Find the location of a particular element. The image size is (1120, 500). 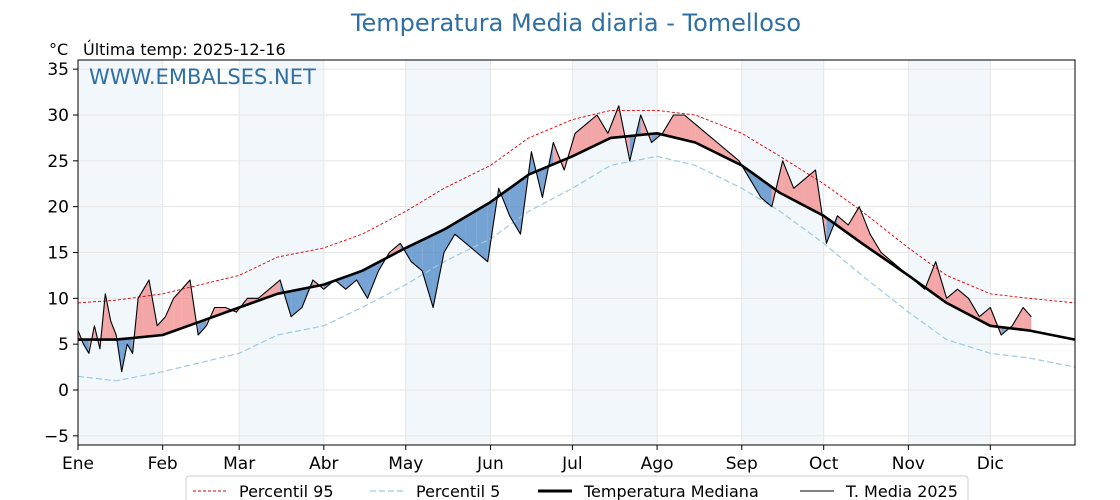

y-tick-label: 20 is located at coordinates (58, 208).